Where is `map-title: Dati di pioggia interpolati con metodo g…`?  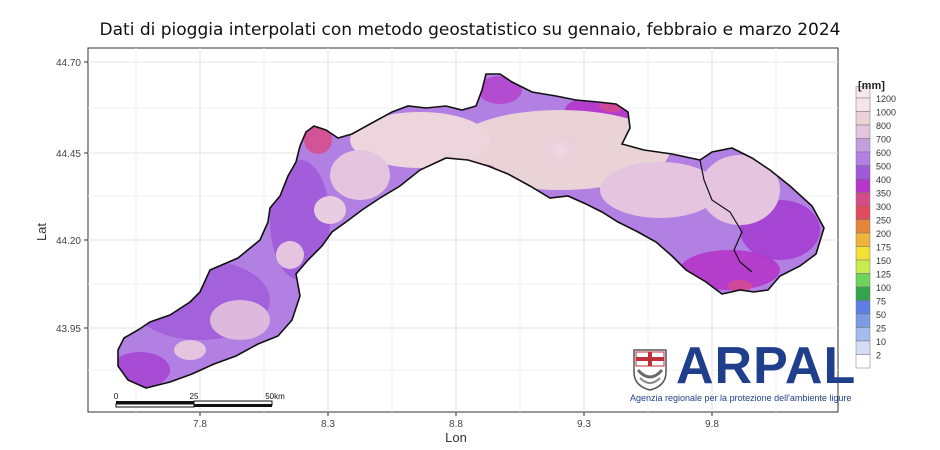
map-title: Dati di pioggia interpolati con metodo g… is located at coordinates (470, 30).